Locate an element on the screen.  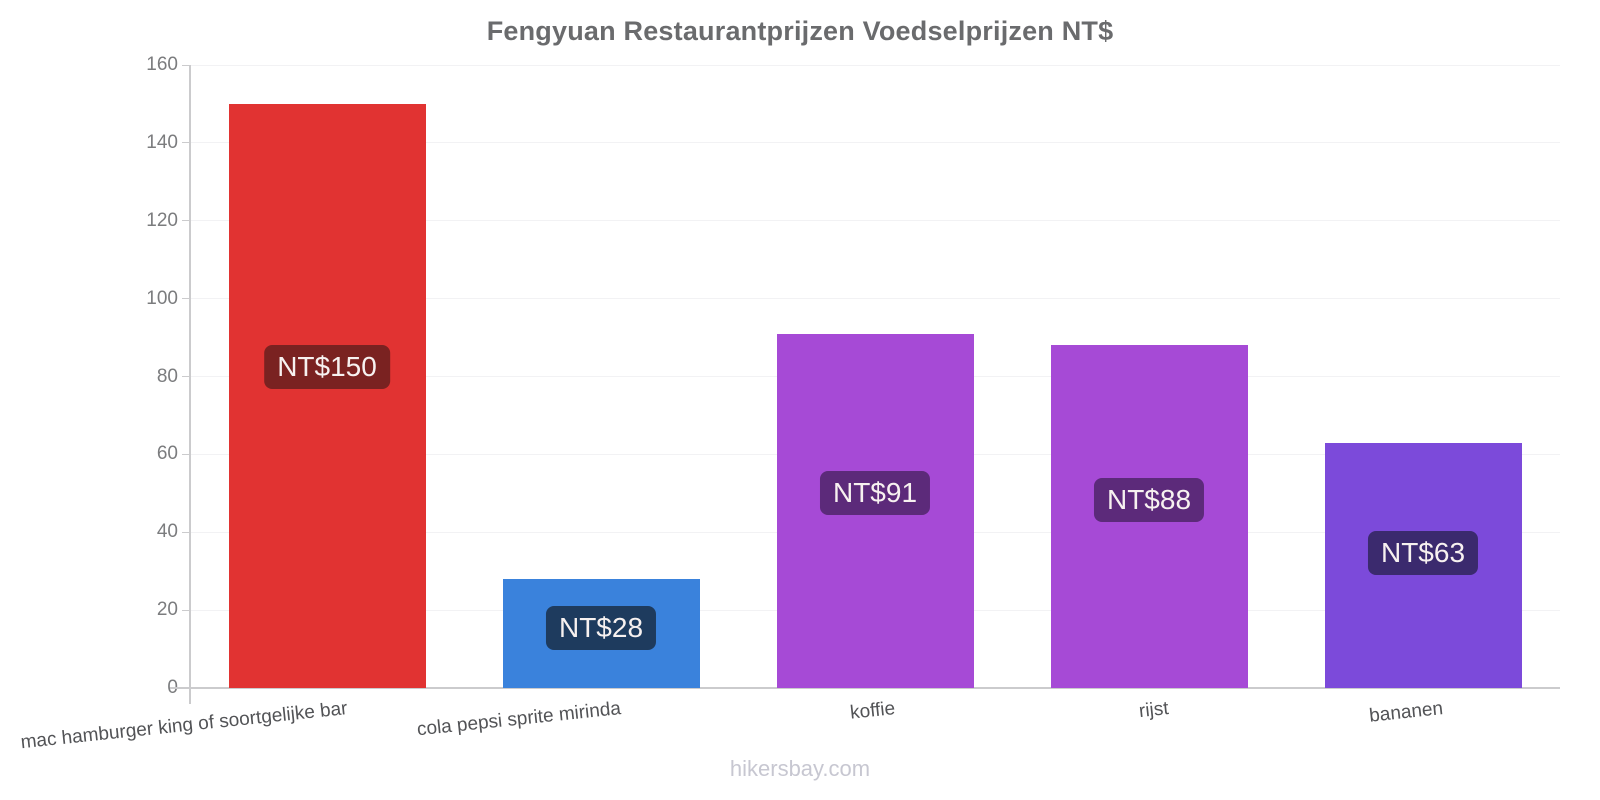
y-tick-label: 120 is located at coordinates (162, 220).